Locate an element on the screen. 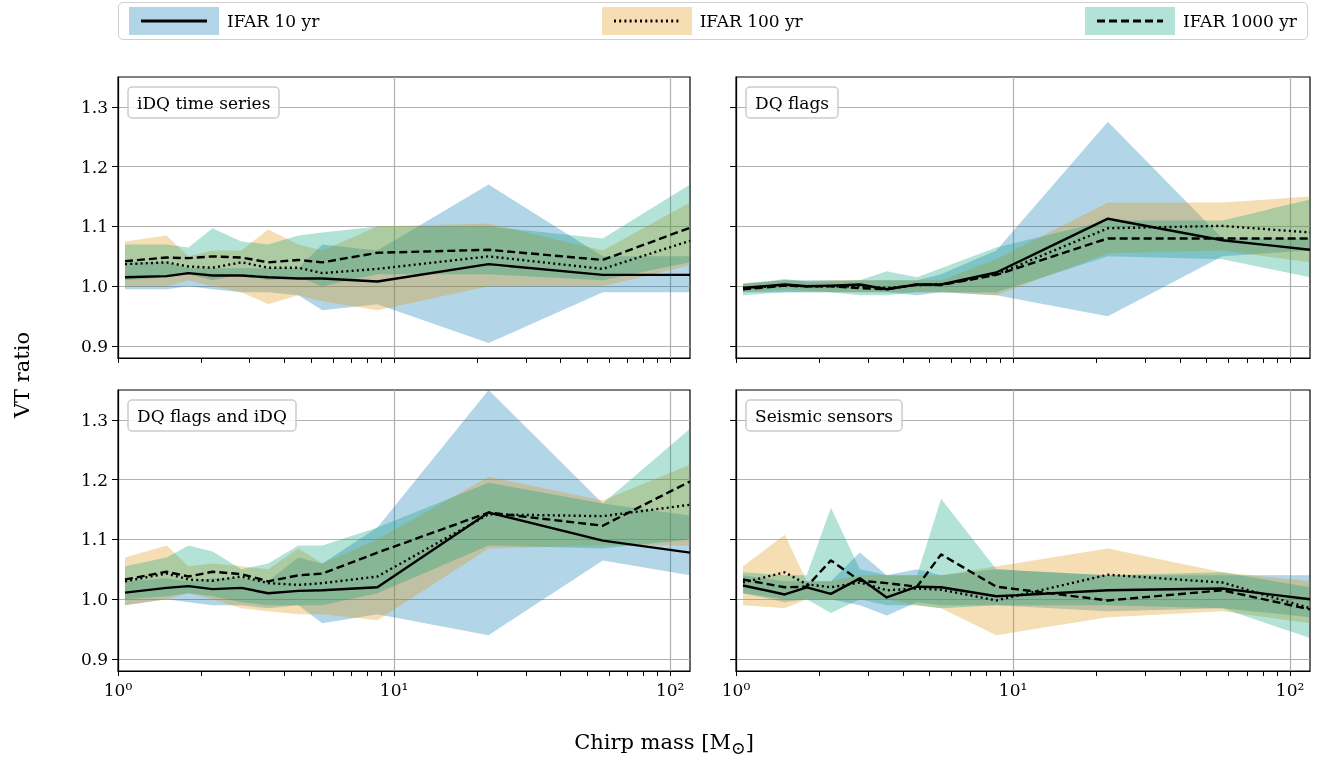 The image size is (1326, 766). text: iDQ time series is located at coordinates (204, 102).